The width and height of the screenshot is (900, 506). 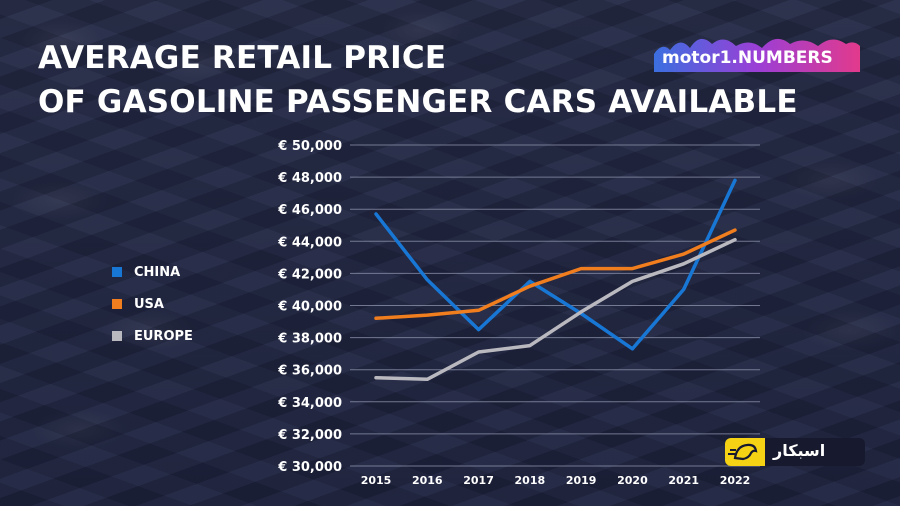 I want to click on series-line-europe, so click(x=555, y=309).